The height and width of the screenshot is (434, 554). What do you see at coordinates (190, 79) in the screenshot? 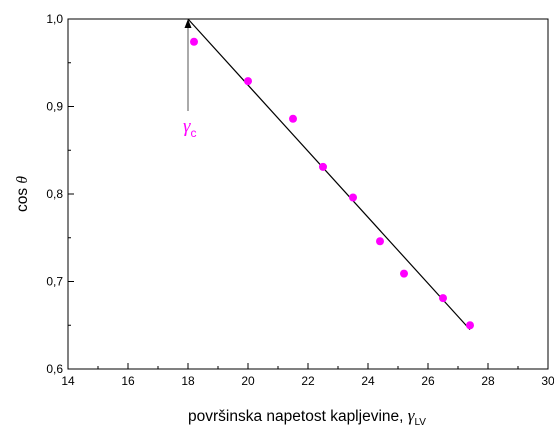
I see `annotation-layer: γc` at bounding box center [190, 79].